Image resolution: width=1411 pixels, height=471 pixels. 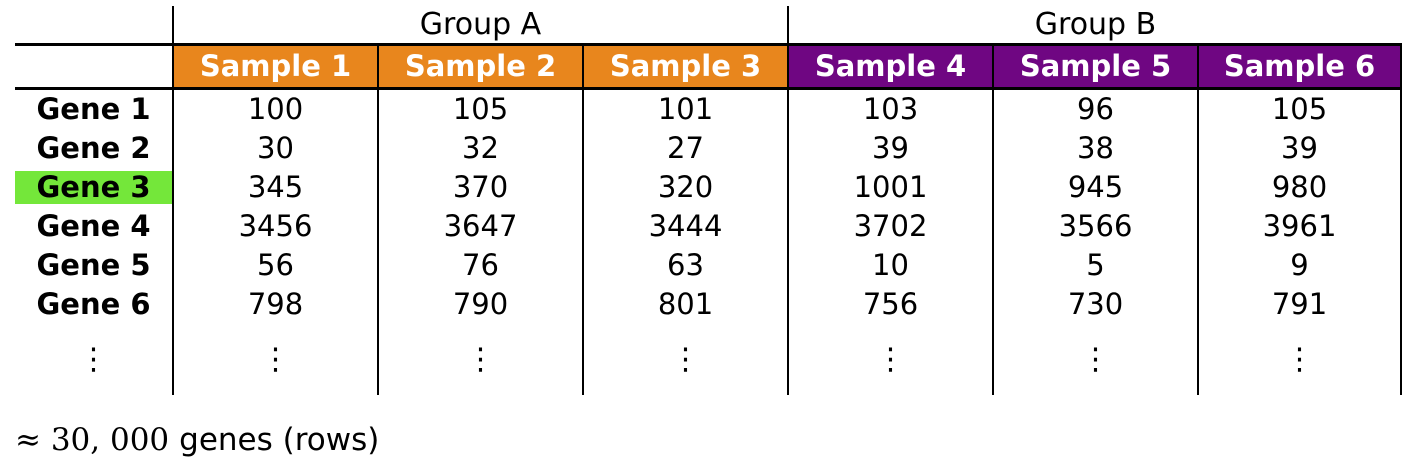 What do you see at coordinates (274, 304) in the screenshot?
I see `table-cell: 798` at bounding box center [274, 304].